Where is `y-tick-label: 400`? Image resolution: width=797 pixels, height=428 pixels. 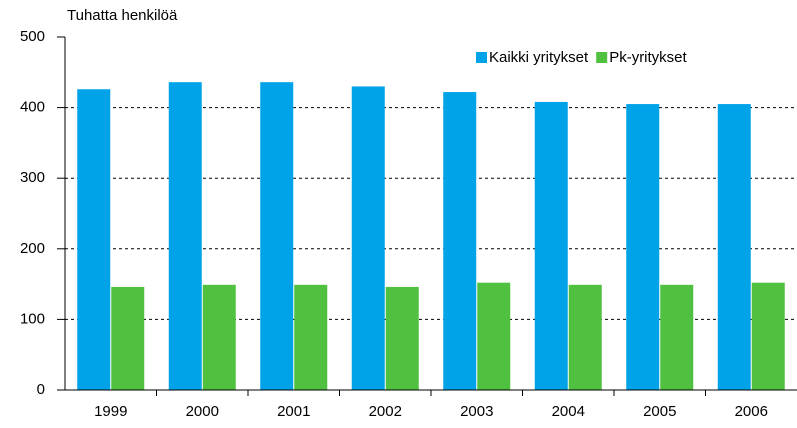 y-tick-label: 400 is located at coordinates (32, 107).